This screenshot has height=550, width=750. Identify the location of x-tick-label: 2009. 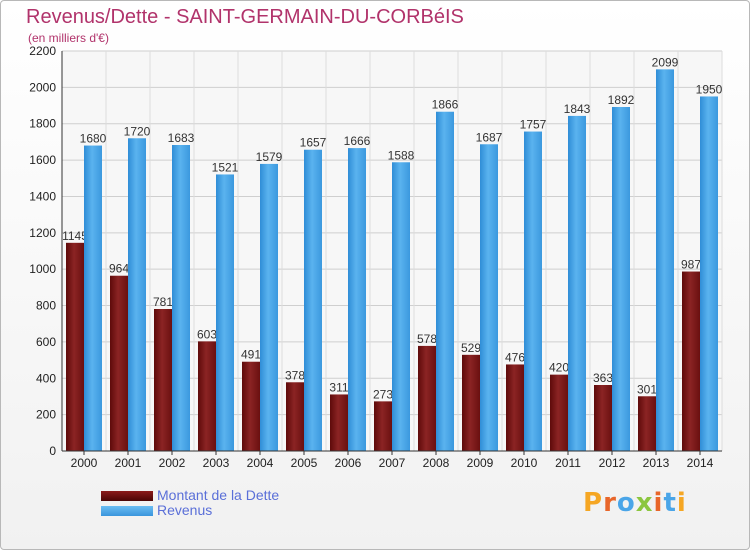
(480, 463).